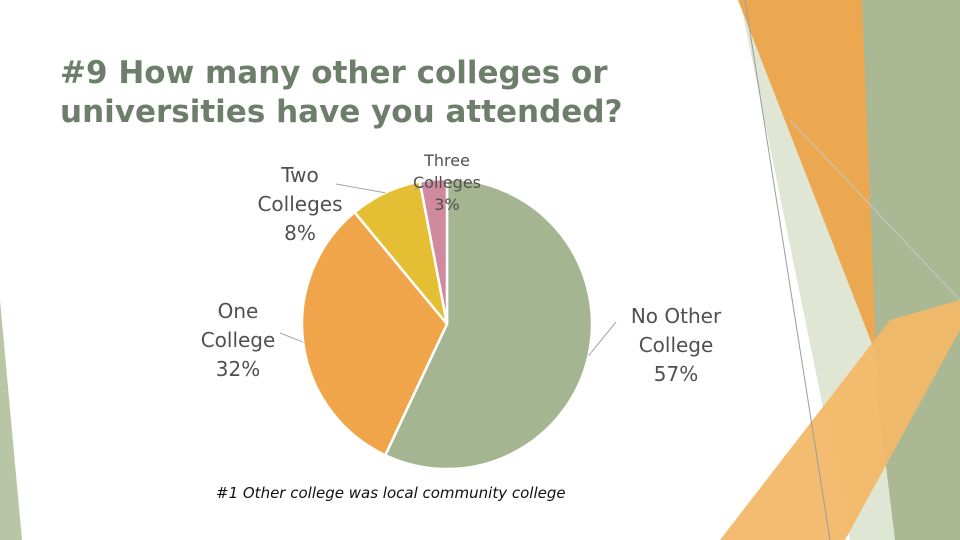 Image resolution: width=960 pixels, height=540 pixels. I want to click on pie-slice-one-college, so click(374, 333).